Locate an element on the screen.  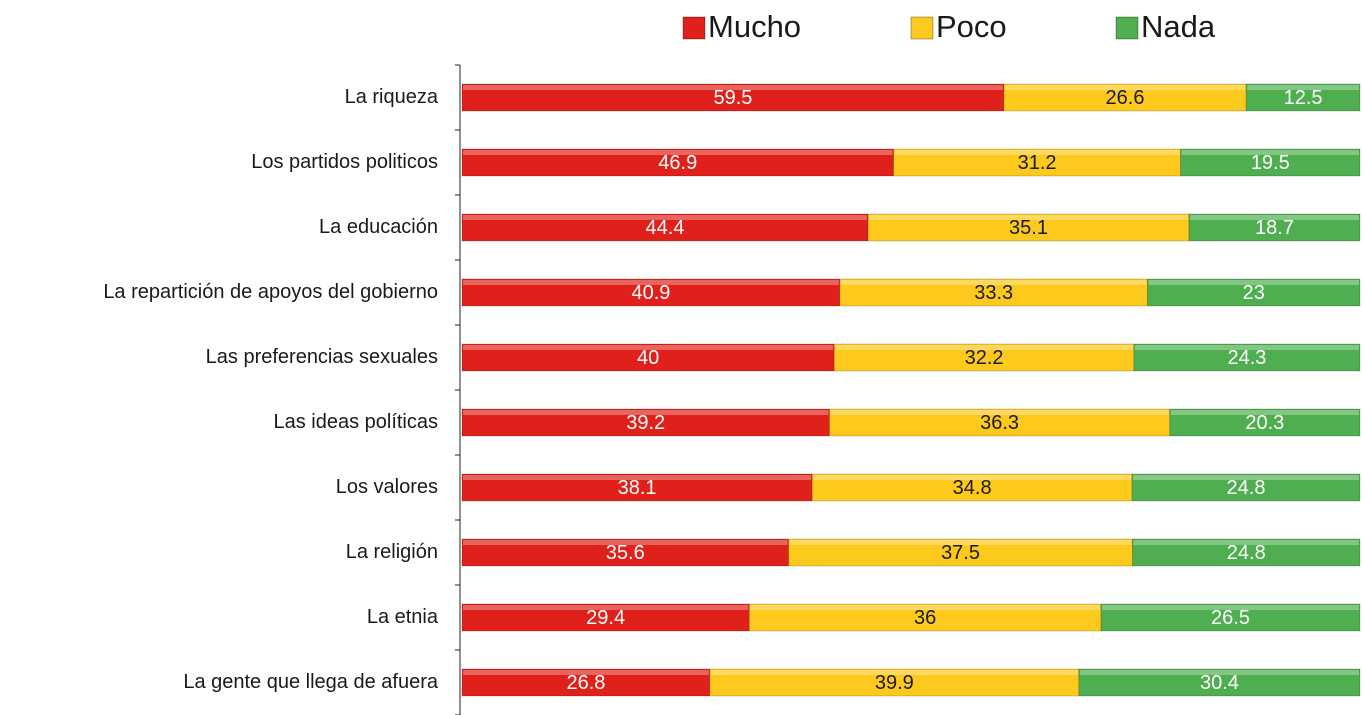
category-label: Las preferencias sexuales is located at coordinates (322, 357).